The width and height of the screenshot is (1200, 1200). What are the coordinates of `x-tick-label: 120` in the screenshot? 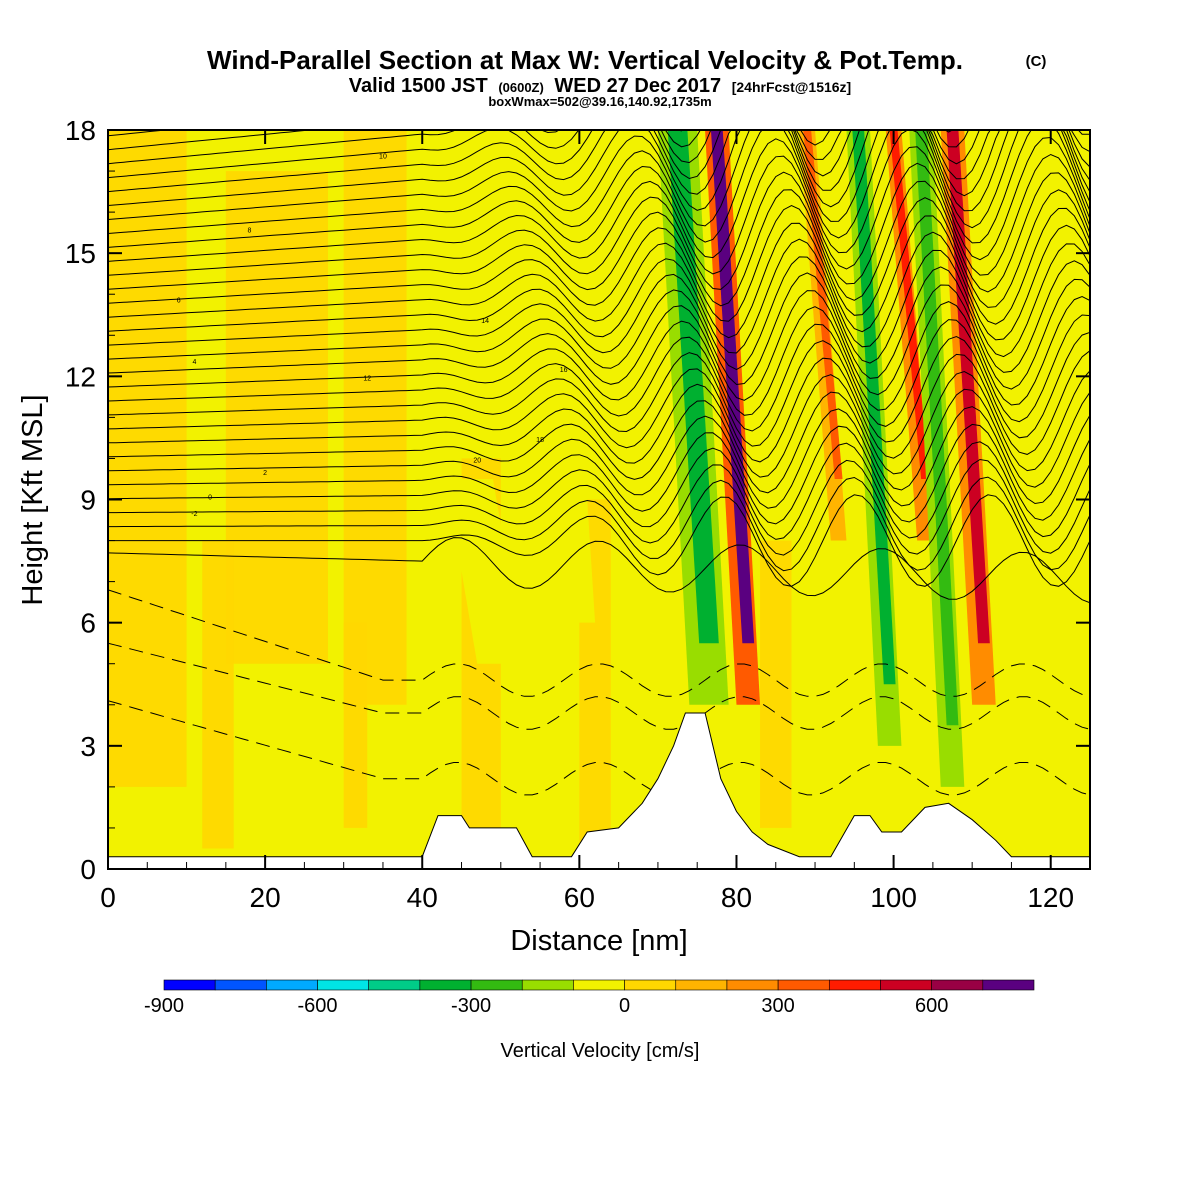 It's located at (1050, 897).